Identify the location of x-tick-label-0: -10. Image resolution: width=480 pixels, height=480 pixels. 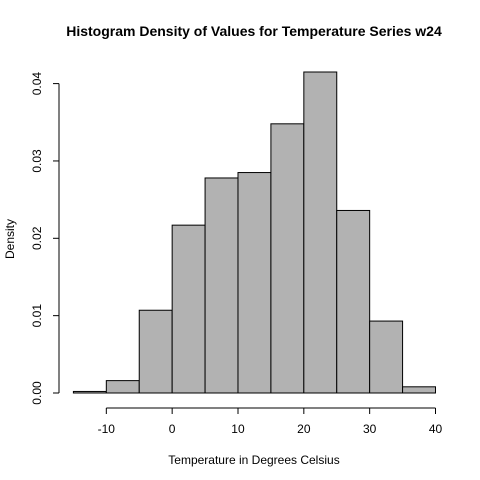
(107, 429).